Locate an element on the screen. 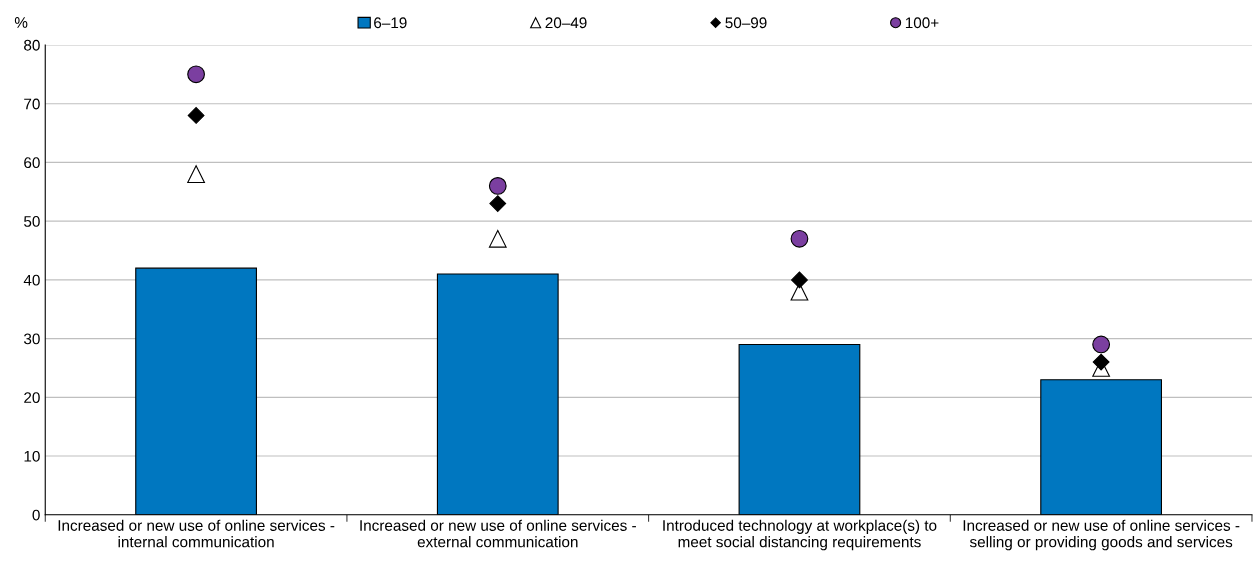 This screenshot has width=1257, height=562. legend-label: 100+ is located at coordinates (922, 23).